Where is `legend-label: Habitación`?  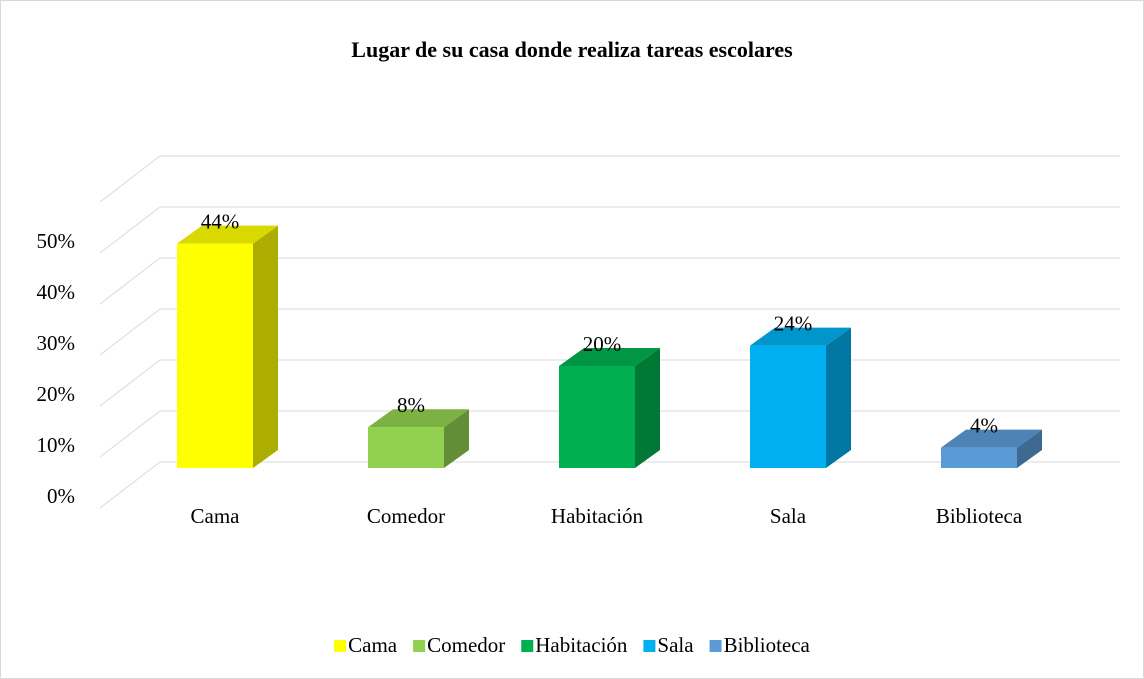
legend-label: Habitación is located at coordinates (581, 645).